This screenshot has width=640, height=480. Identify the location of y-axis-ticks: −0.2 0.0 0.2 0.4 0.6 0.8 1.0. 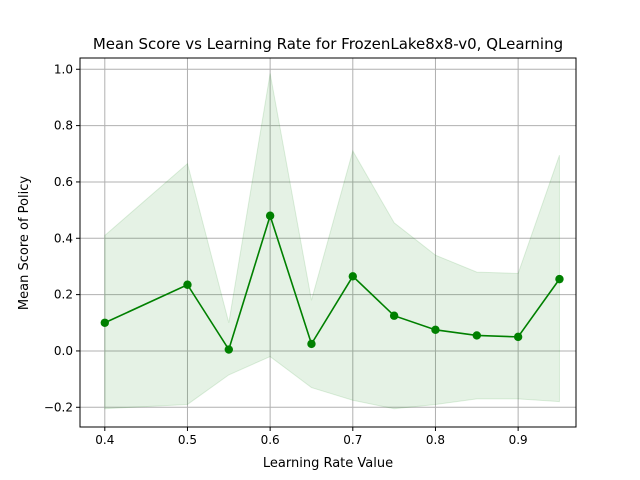
(62, 238).